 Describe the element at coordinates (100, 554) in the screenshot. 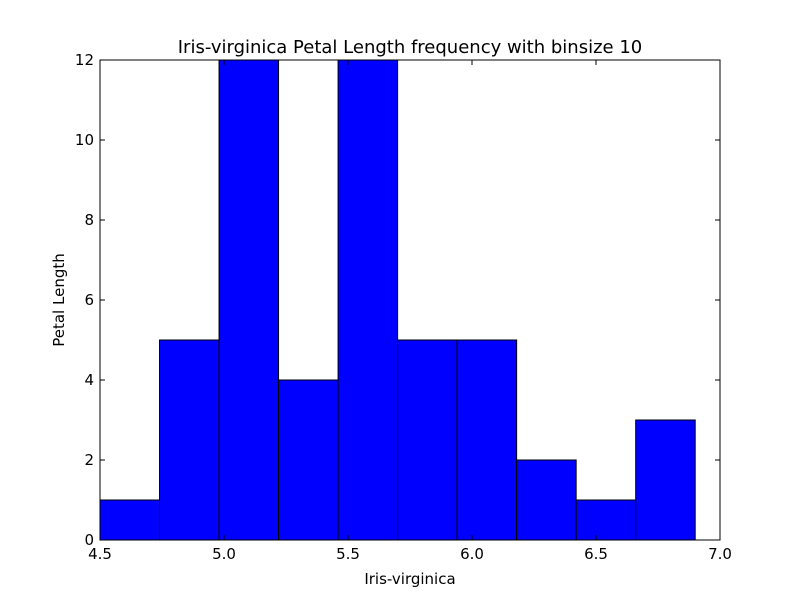

I see `x-tick-label-0: 4.5` at that location.